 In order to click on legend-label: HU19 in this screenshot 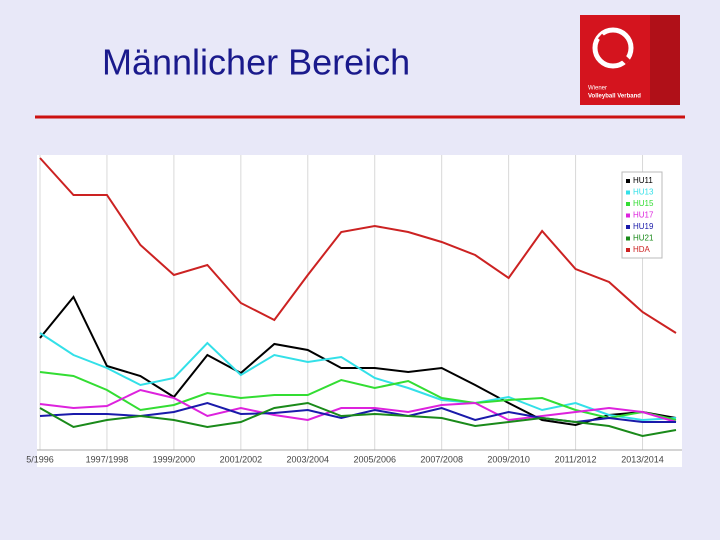, I will do `click(643, 226)`.